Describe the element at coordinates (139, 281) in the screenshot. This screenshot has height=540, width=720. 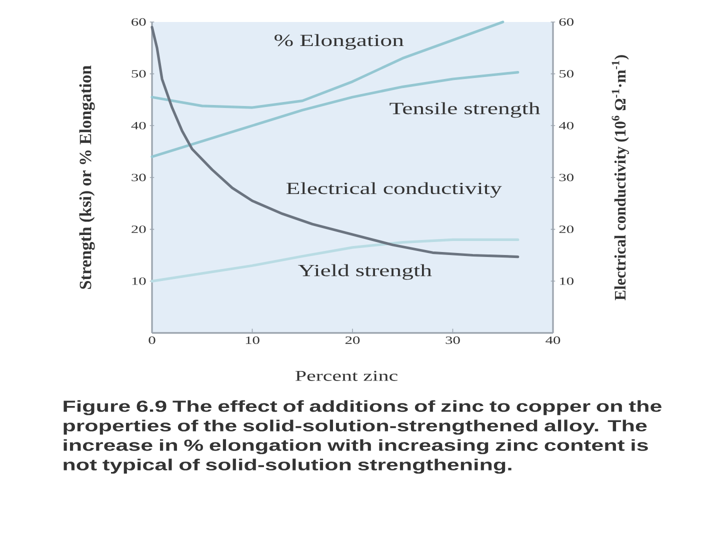
I see `y-tick-label: 10` at that location.